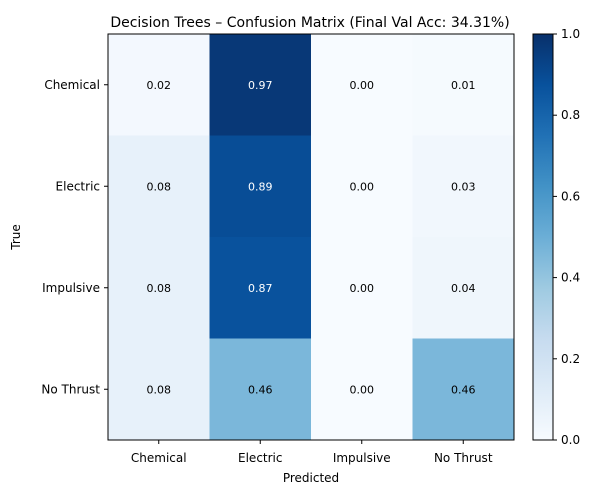 This screenshot has width=600, height=504. I want to click on y-tick-label: No Thrust, so click(70, 389).